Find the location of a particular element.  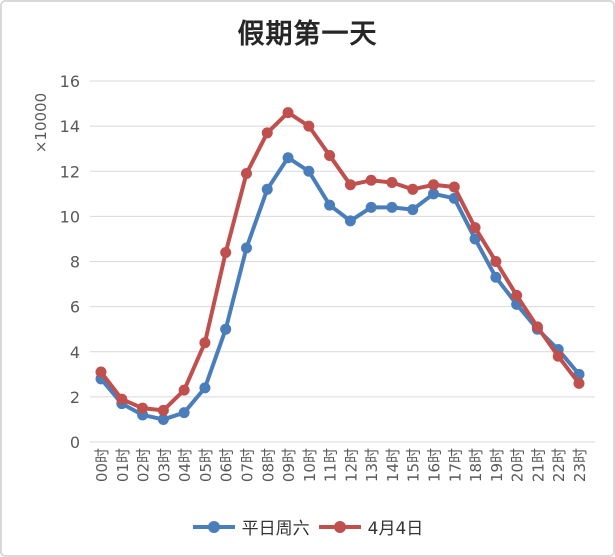

x-tick-label: 04时 is located at coordinates (185, 465).